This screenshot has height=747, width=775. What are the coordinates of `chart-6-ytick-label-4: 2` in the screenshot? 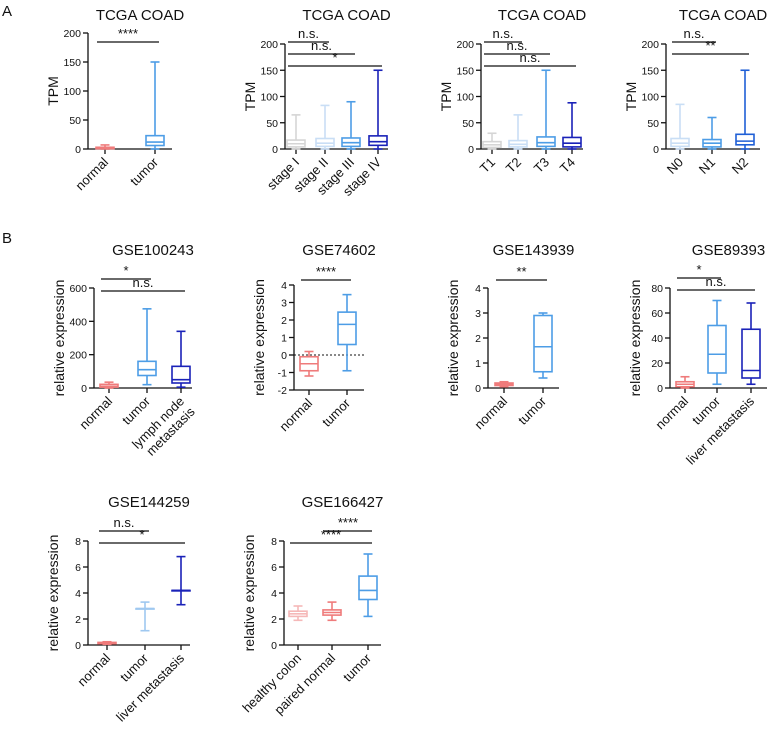 It's located at (284, 321).